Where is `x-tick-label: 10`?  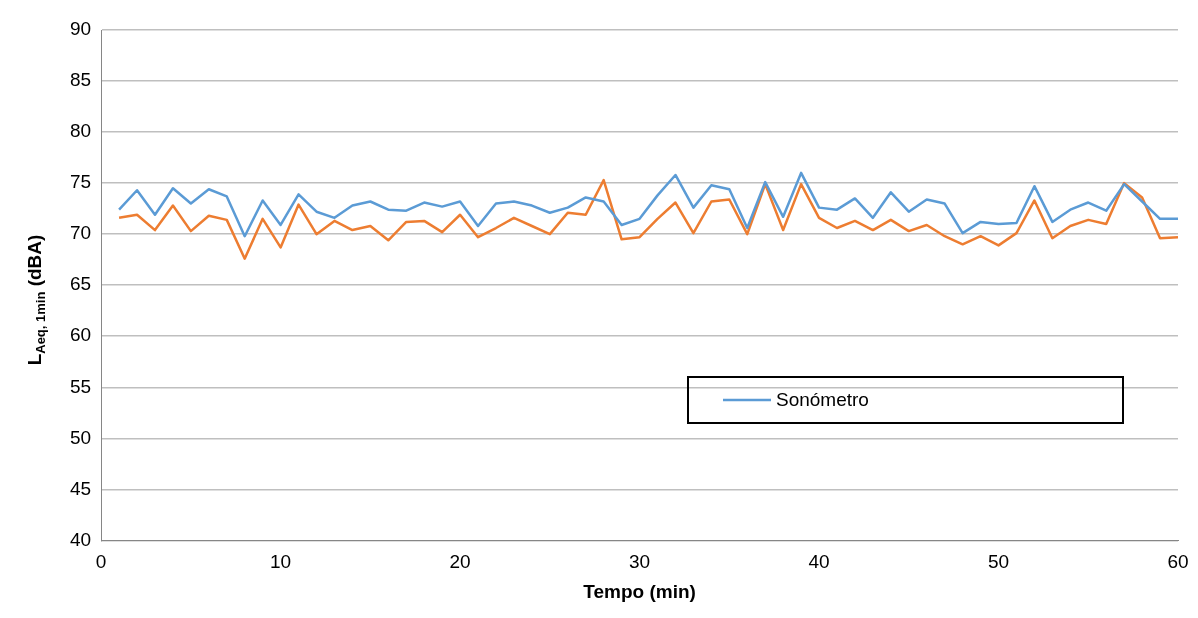 x-tick-label: 10 is located at coordinates (281, 562).